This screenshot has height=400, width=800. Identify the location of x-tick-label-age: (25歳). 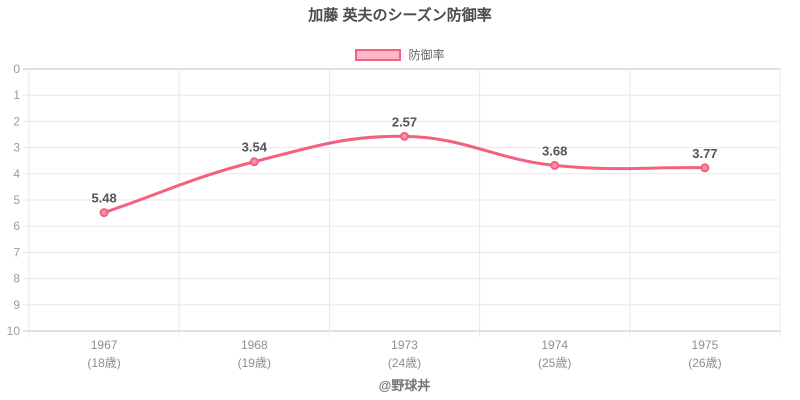
(554, 363).